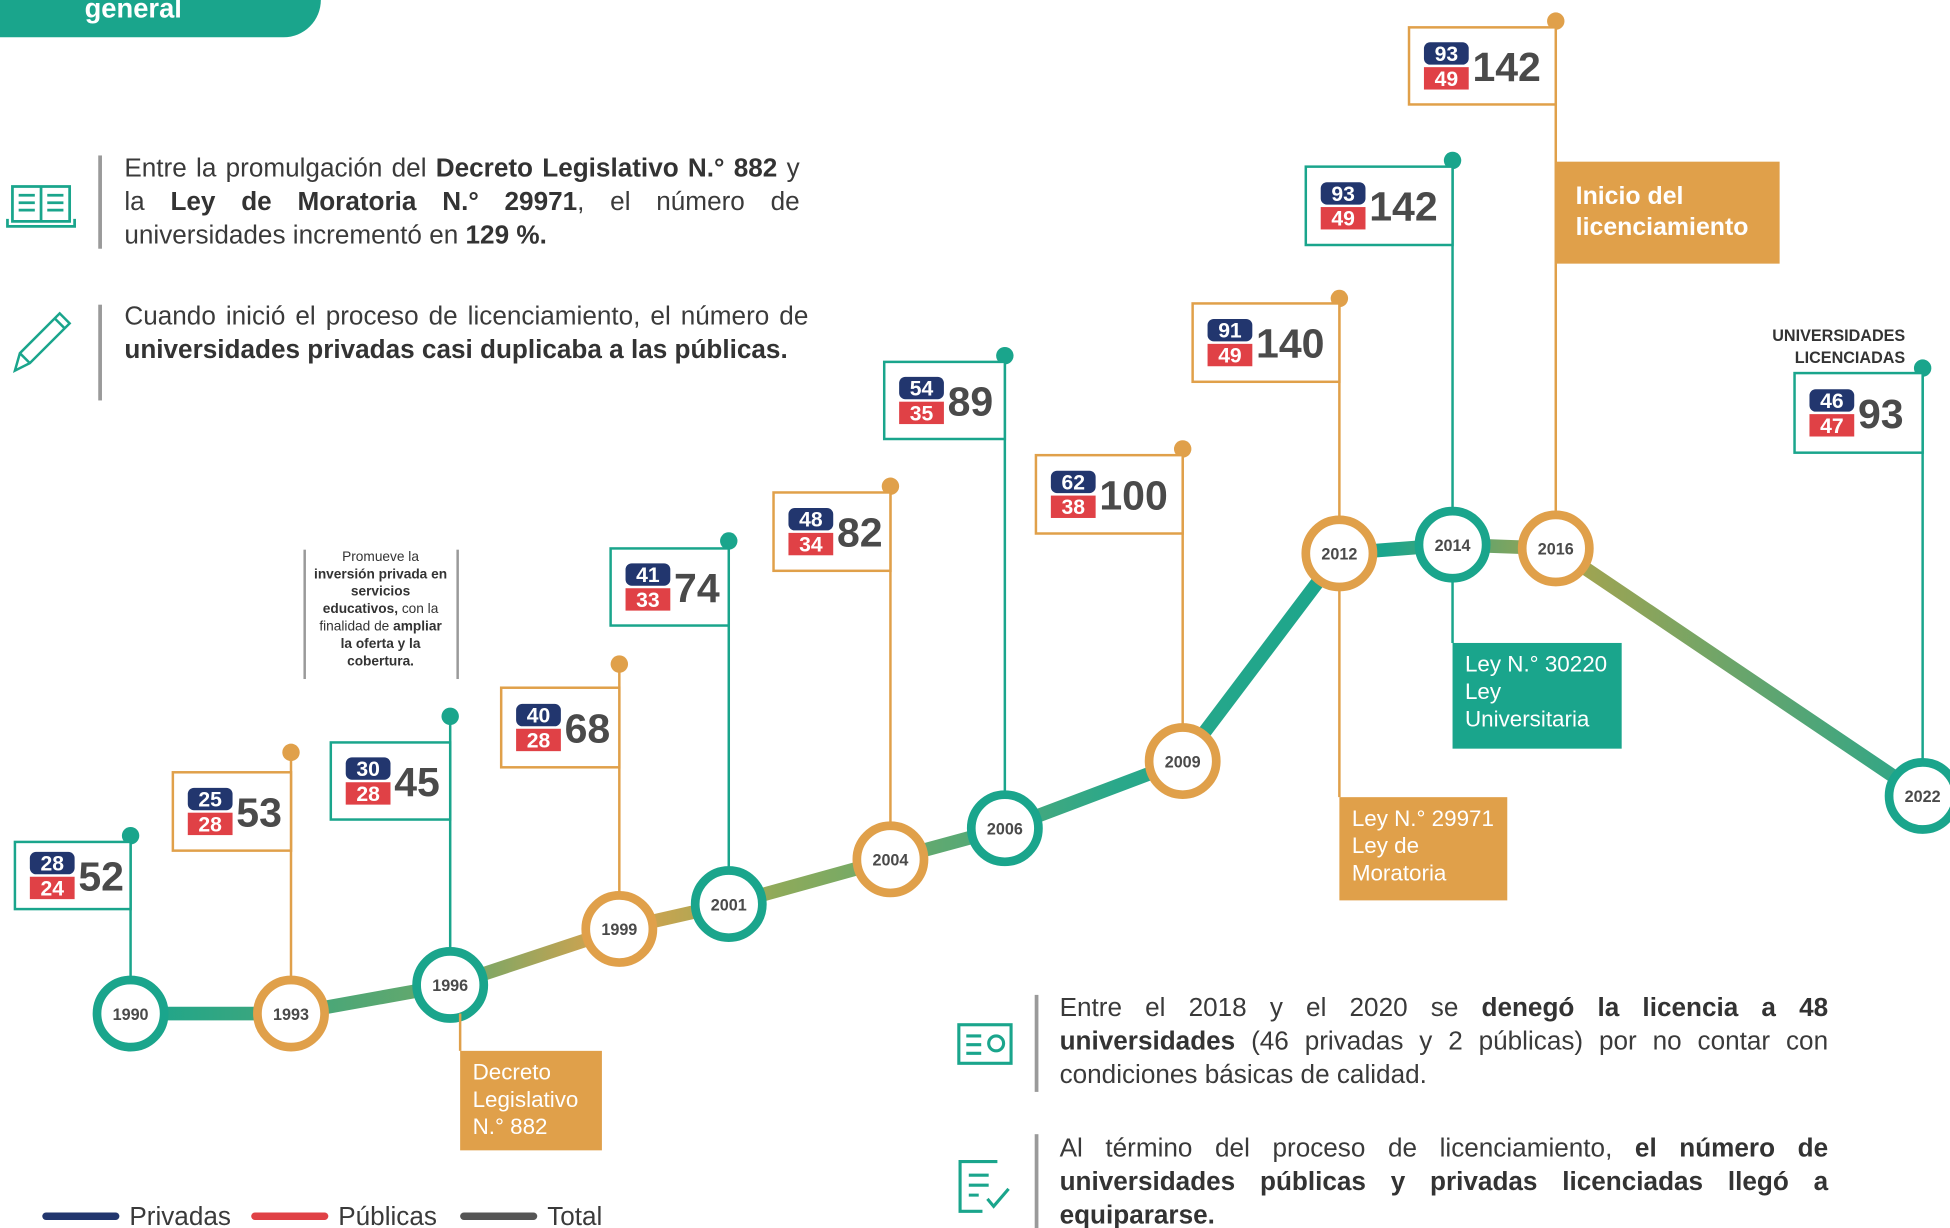  Describe the element at coordinates (180, 1214) in the screenshot. I see `legend-label: Privadas` at that location.